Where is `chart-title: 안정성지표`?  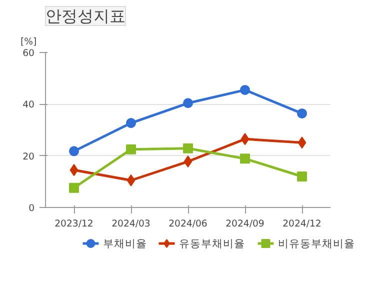 chart-title: 안정성지표 is located at coordinates (86, 16).